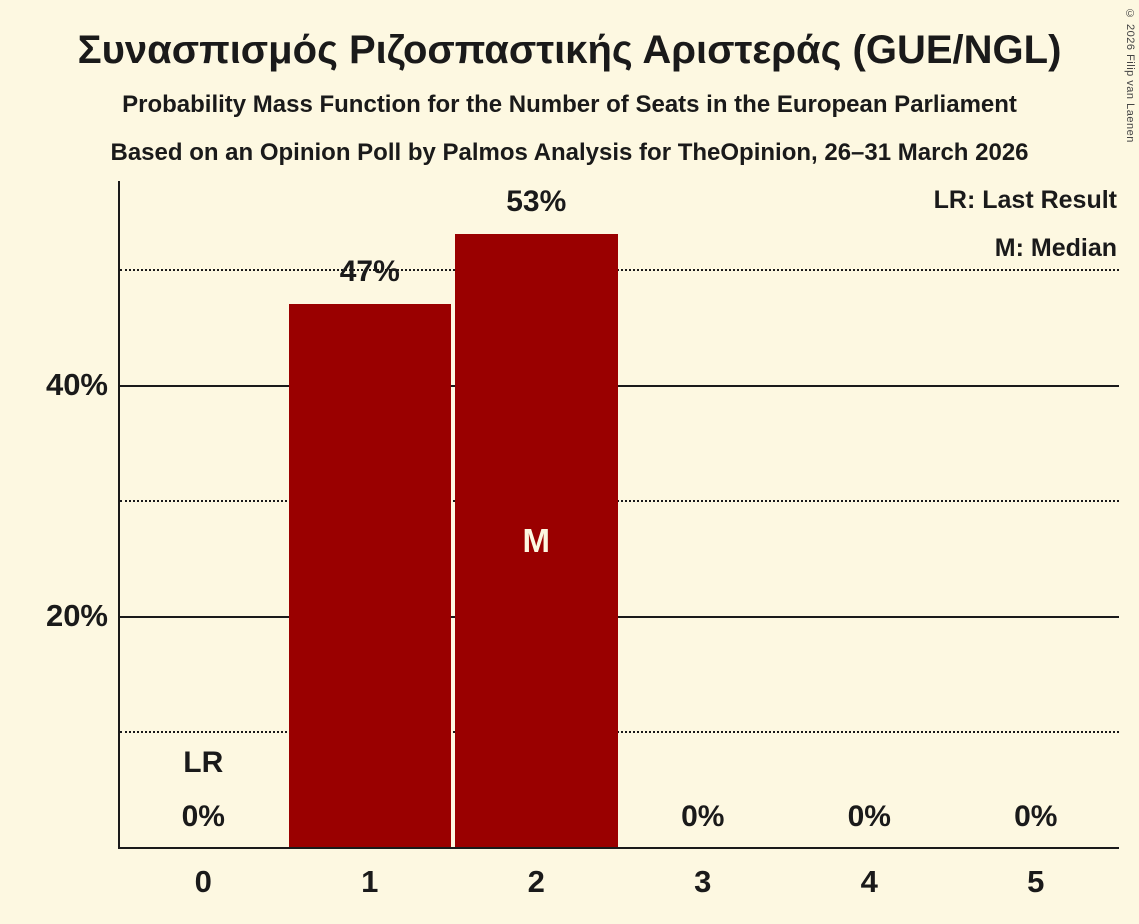 This screenshot has width=1139, height=924. I want to click on last-result-marker: LR, so click(203, 762).